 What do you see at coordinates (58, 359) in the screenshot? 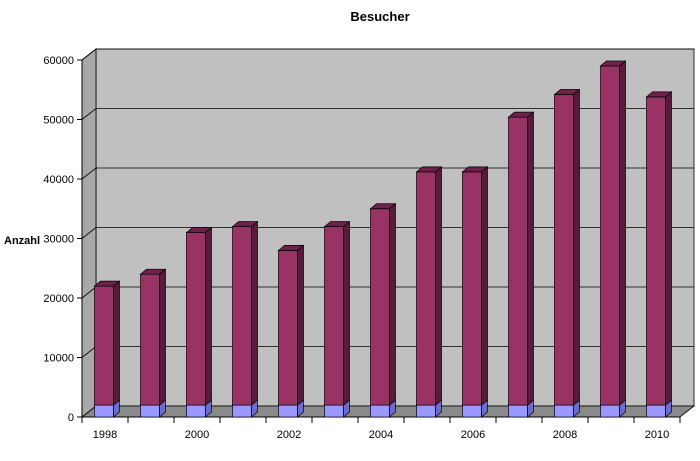
I see `y-tick-label: 10000` at bounding box center [58, 359].